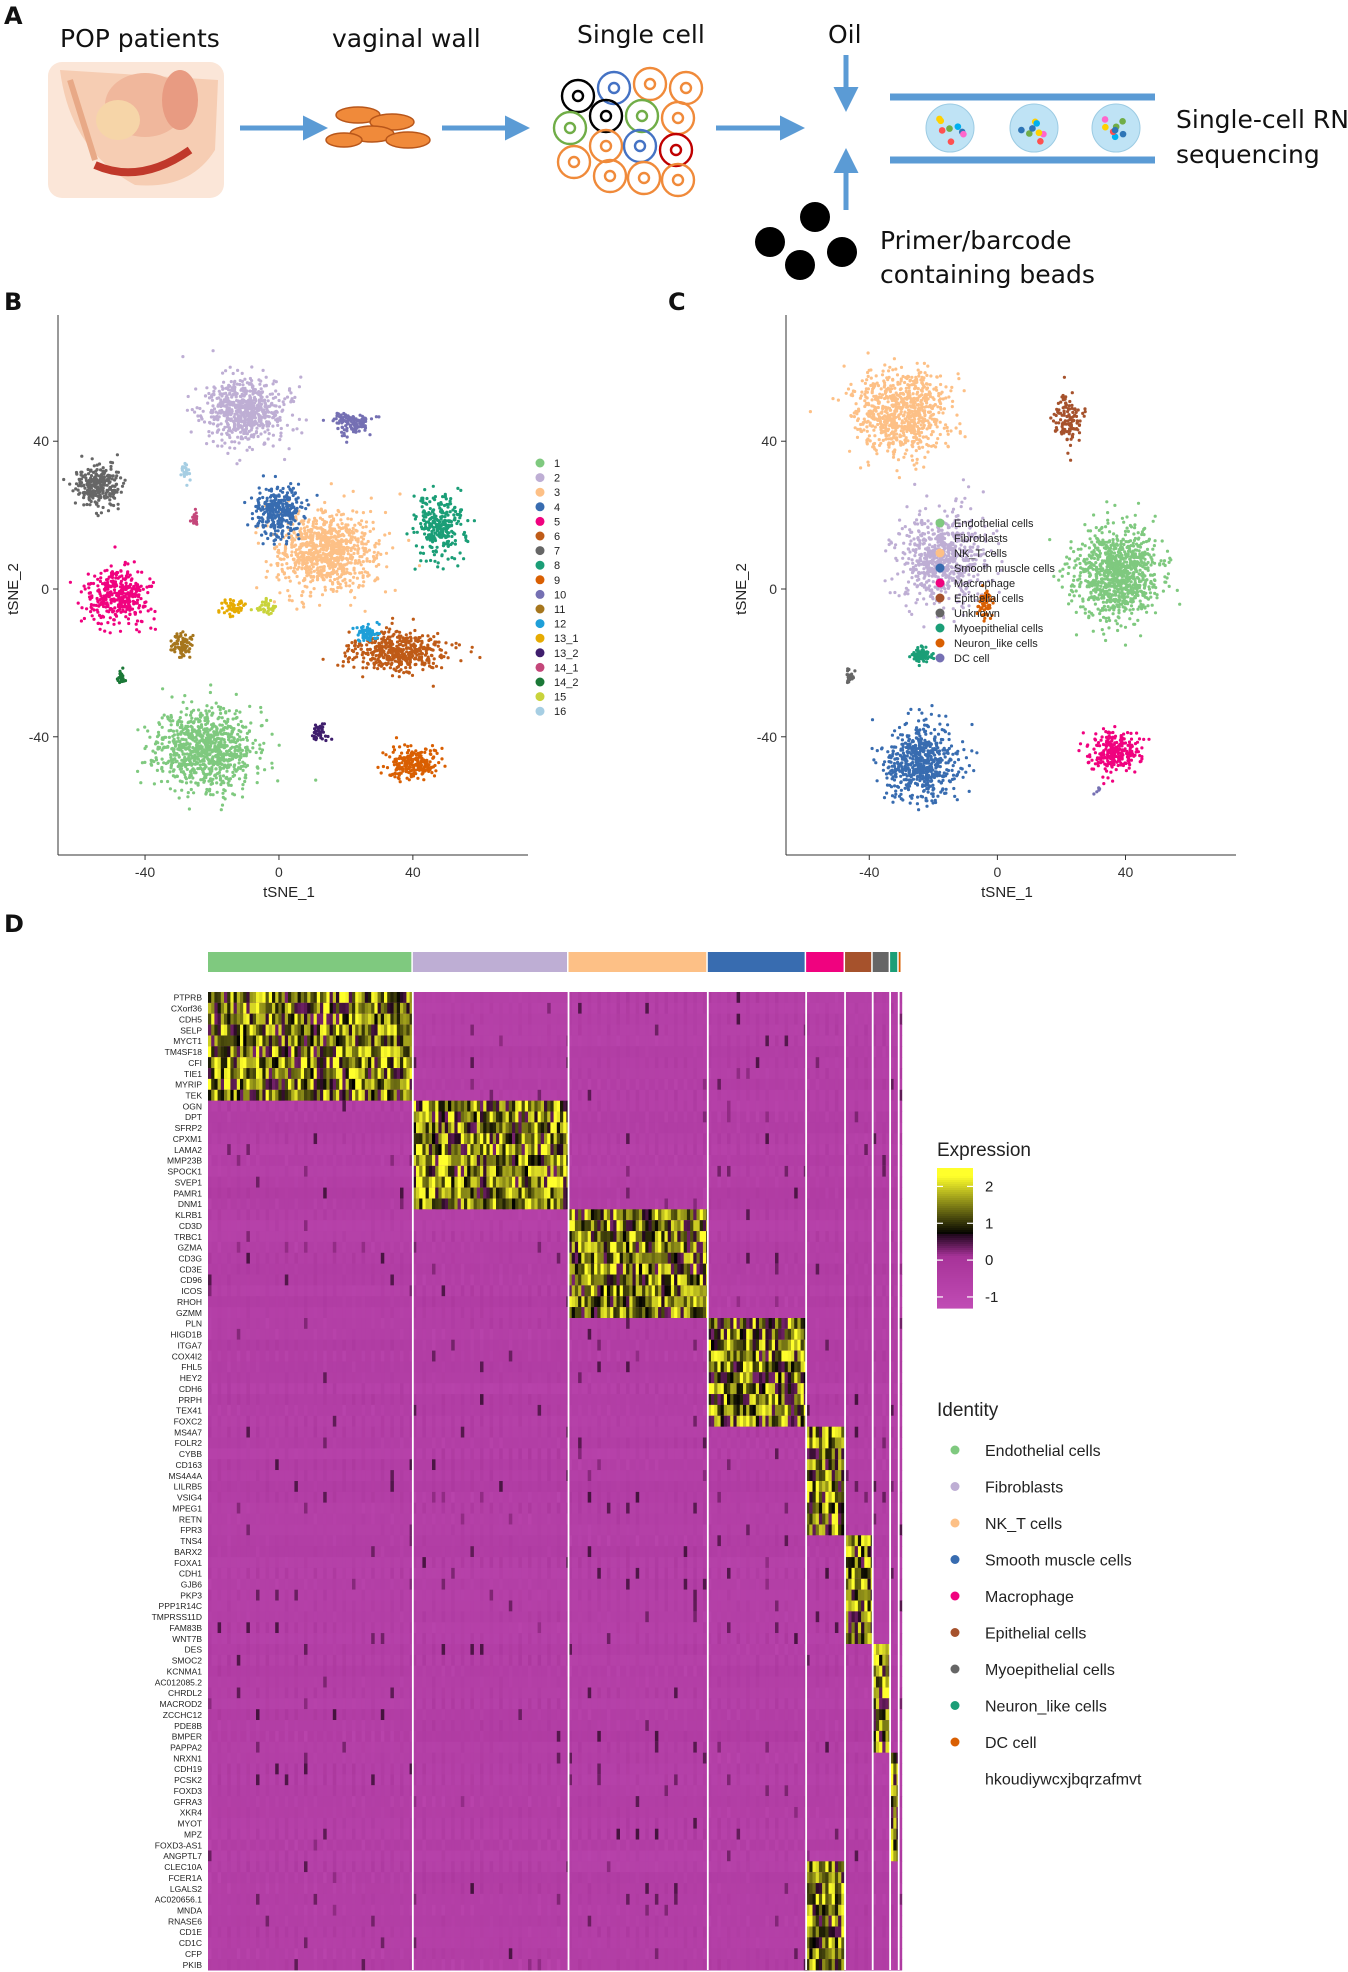 This screenshot has width=1348, height=1972. I want to click on gene-label: FPR3, so click(191, 1530).